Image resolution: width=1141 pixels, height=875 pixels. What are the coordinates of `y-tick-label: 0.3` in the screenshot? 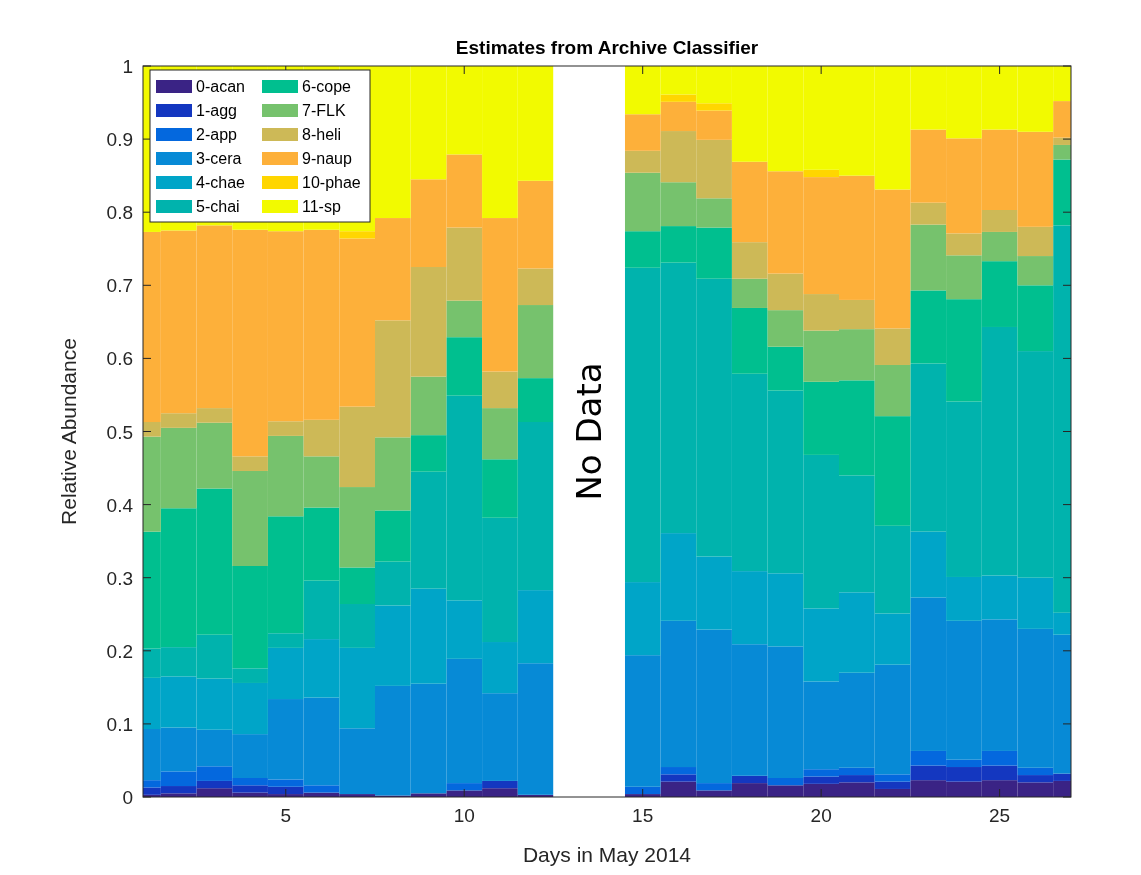 It's located at (119, 578).